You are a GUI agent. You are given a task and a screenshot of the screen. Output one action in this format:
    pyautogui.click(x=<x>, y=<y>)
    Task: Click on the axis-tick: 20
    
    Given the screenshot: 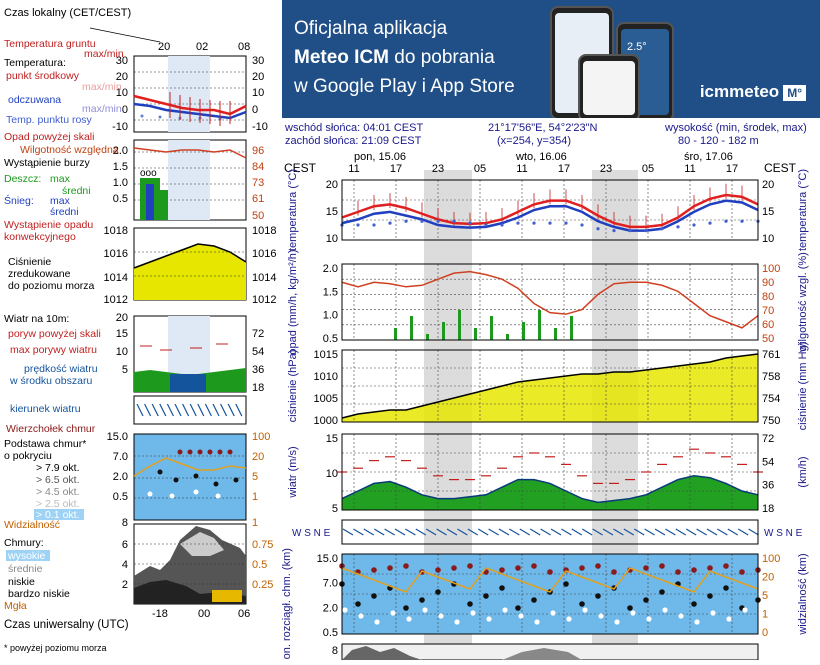 What is the action you would take?
    pyautogui.click(x=768, y=185)
    